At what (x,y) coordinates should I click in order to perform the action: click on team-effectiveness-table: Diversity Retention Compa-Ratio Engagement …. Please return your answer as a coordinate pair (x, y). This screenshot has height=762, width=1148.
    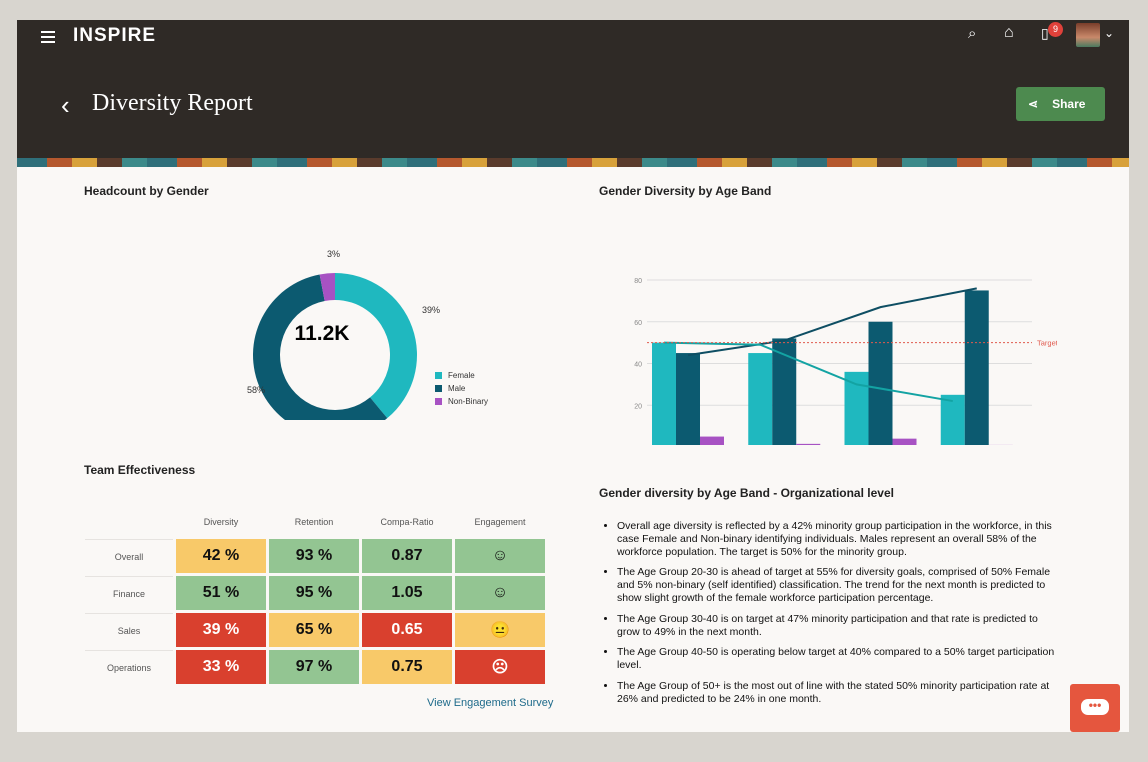
    Looking at the image, I should click on (315, 596).